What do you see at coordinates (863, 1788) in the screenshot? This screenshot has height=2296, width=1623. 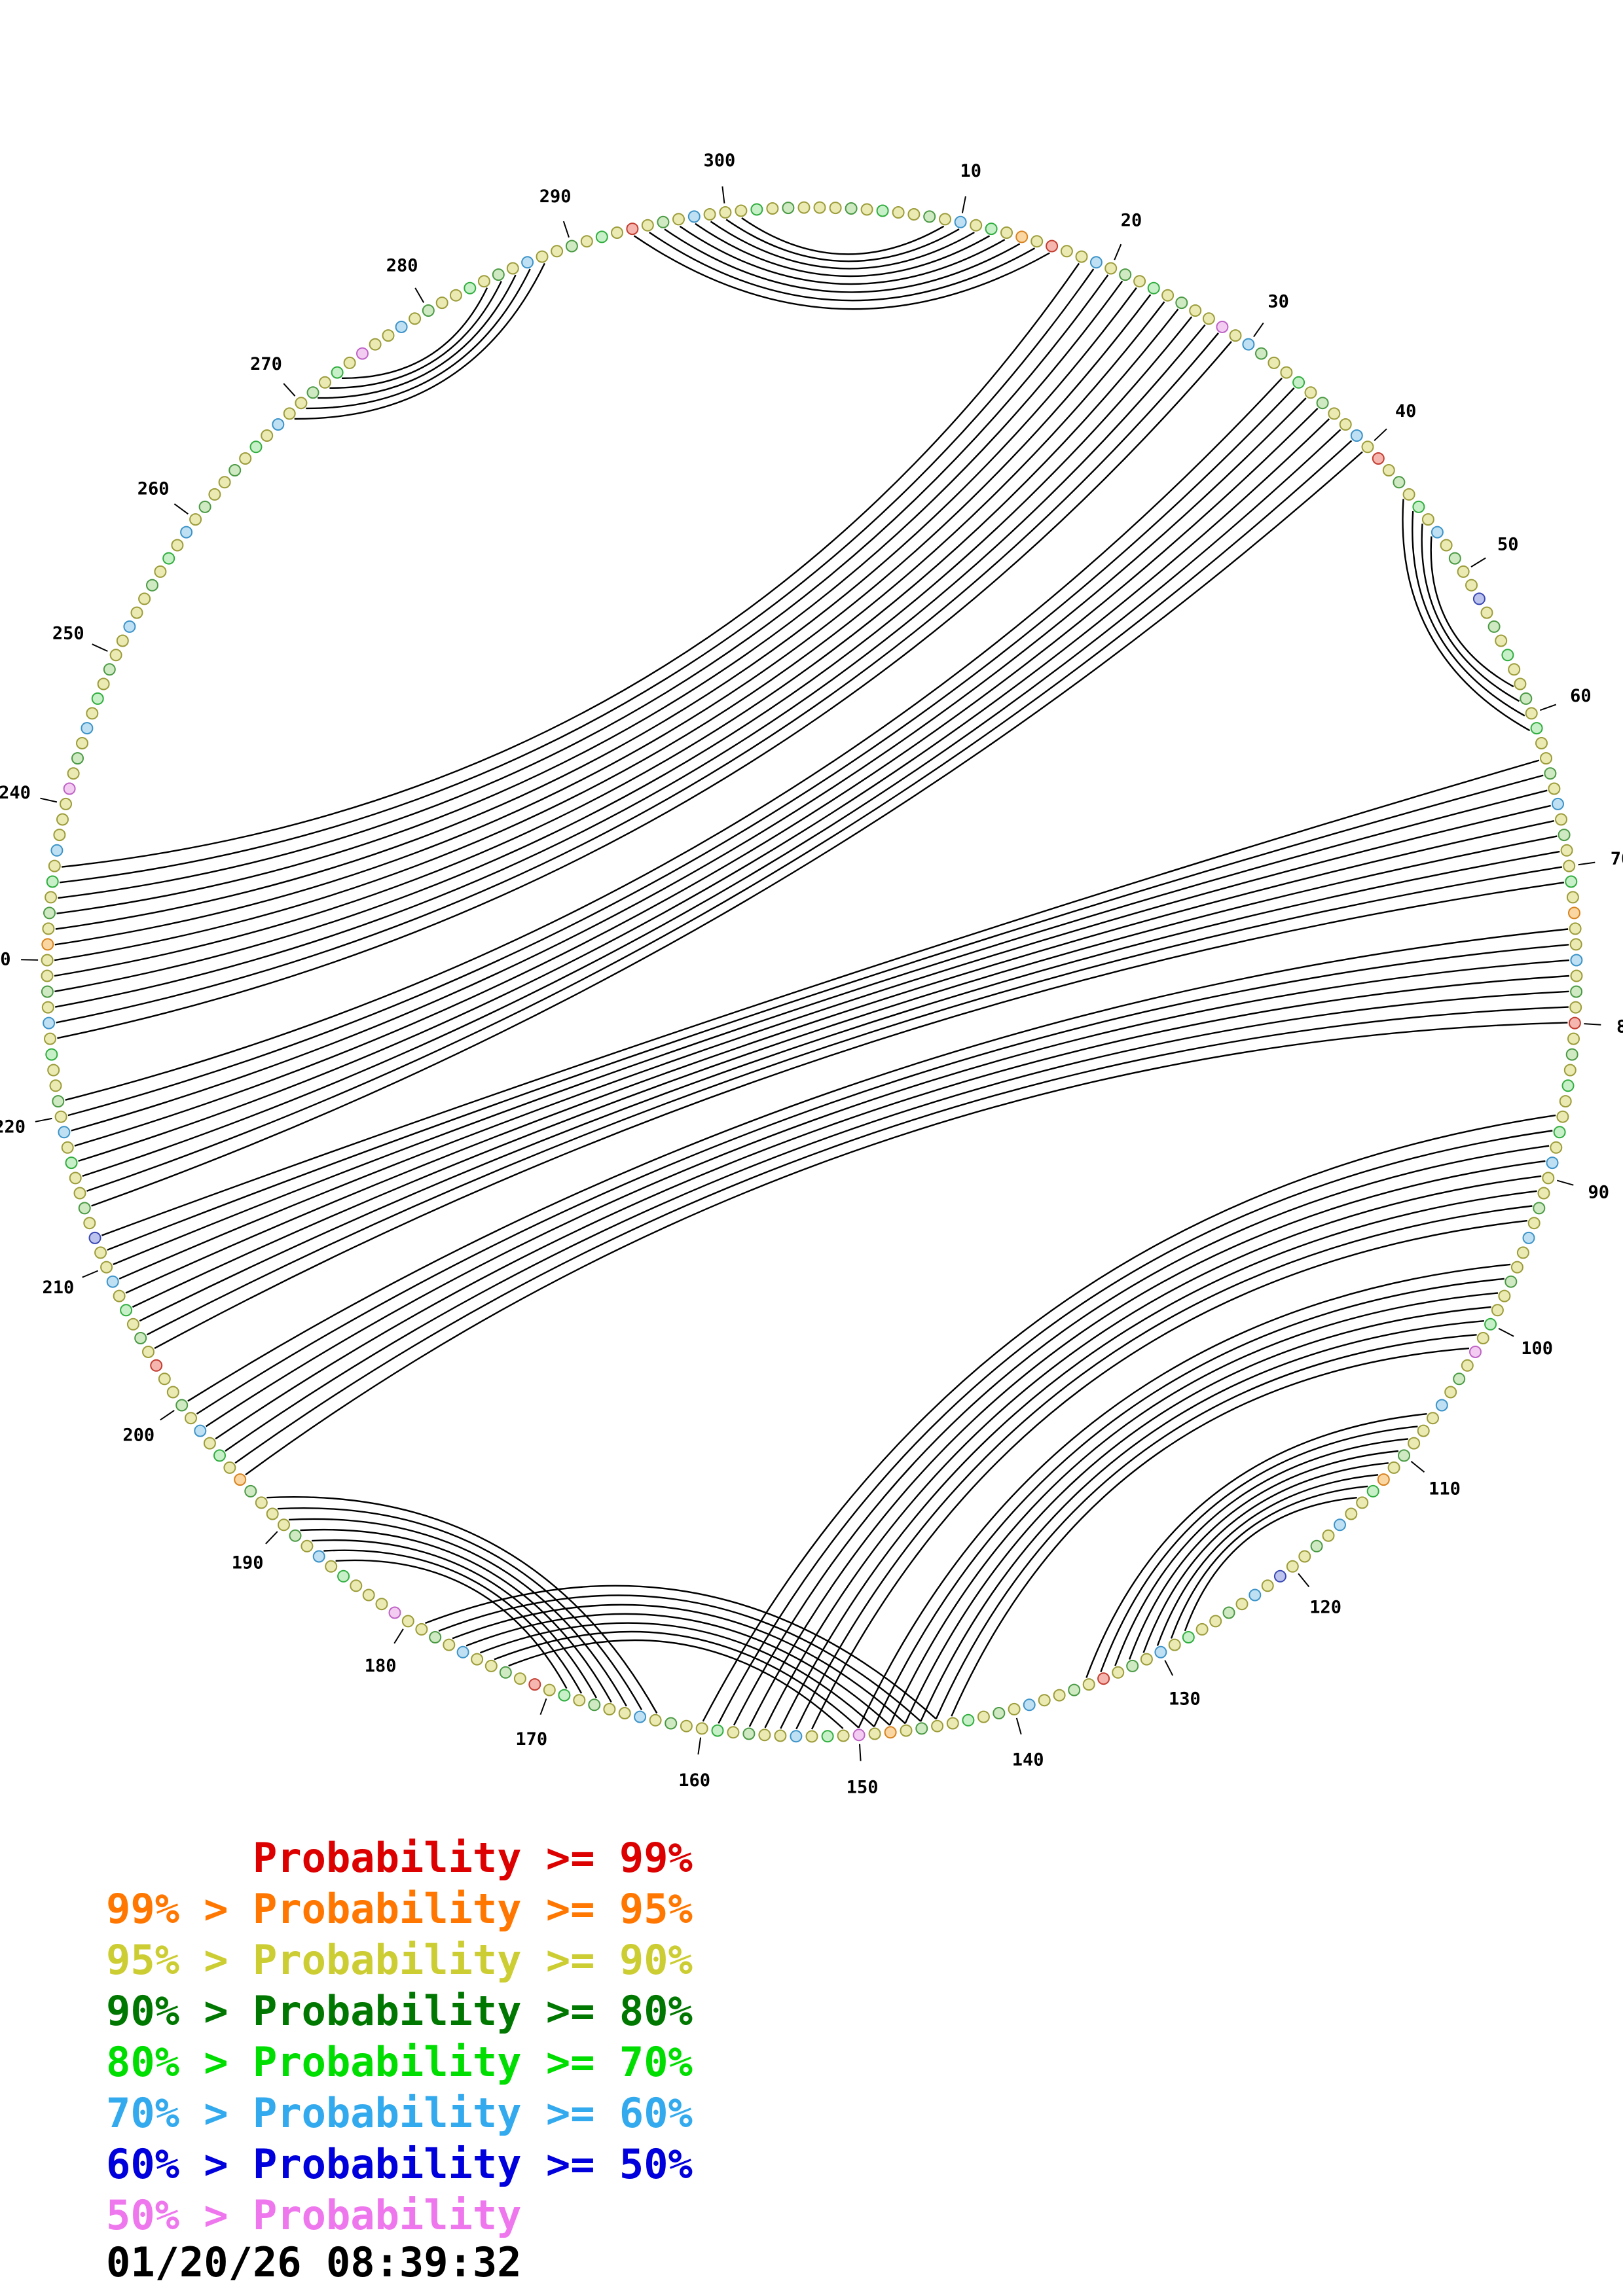 I see `tick-label: 150` at bounding box center [863, 1788].